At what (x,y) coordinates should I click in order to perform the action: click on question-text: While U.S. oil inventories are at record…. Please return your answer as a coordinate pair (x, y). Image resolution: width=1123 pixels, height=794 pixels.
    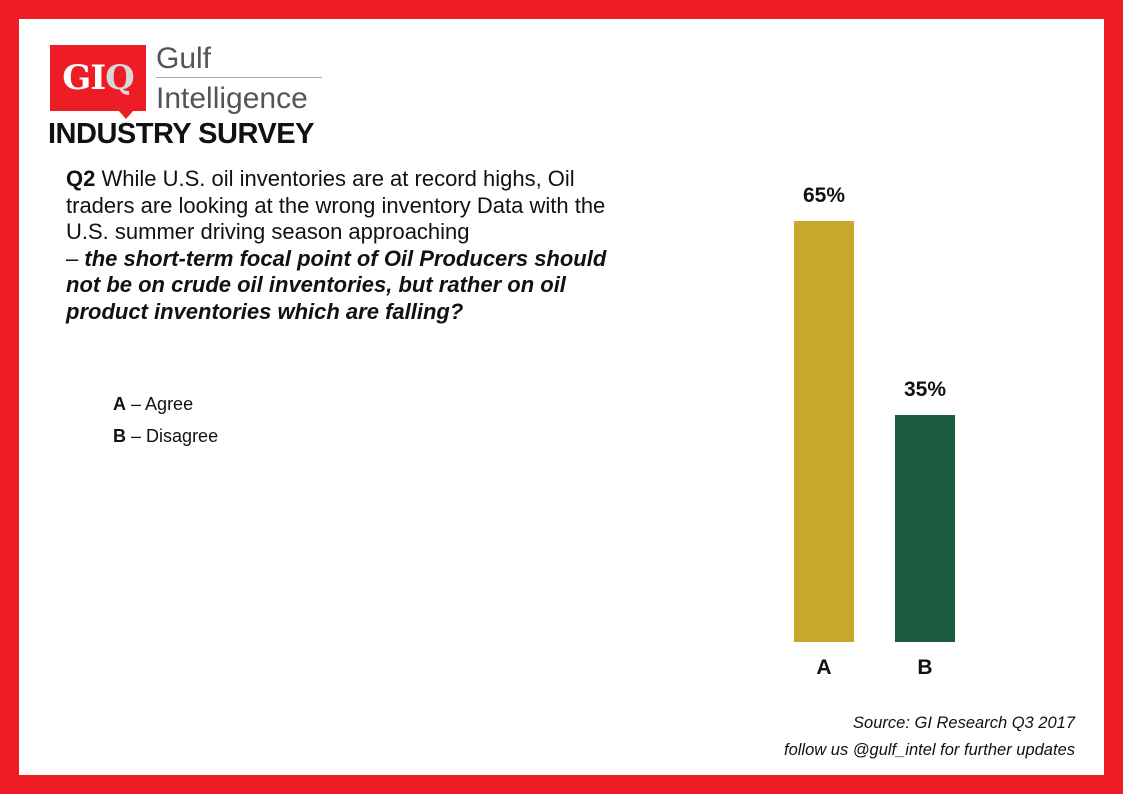
    Looking at the image, I should click on (336, 205).